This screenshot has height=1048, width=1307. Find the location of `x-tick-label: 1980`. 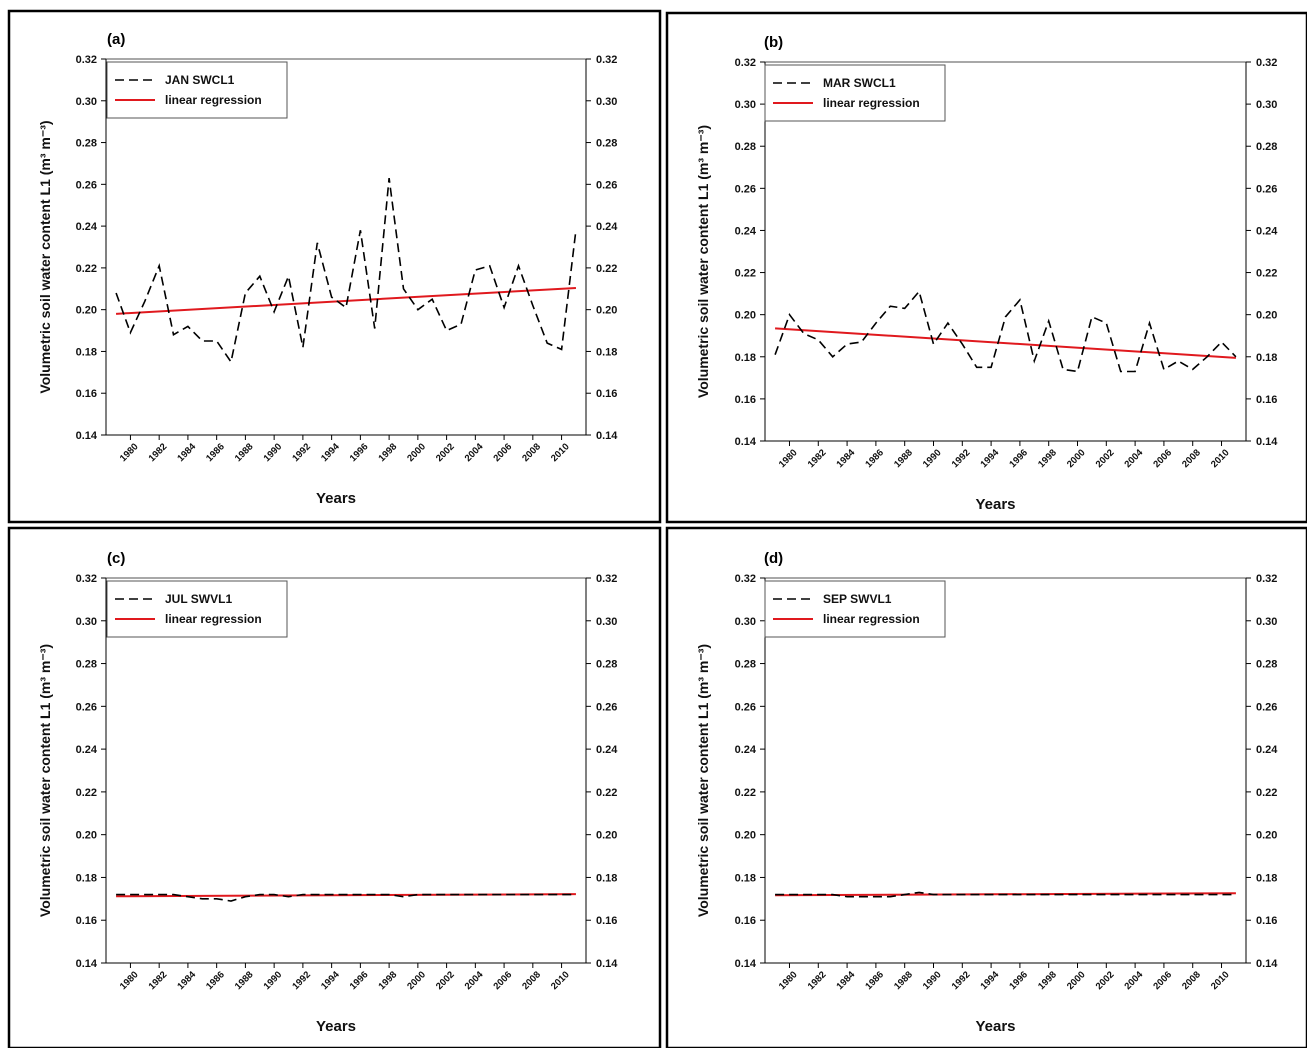

x-tick-label: 1980 is located at coordinates (788, 458).